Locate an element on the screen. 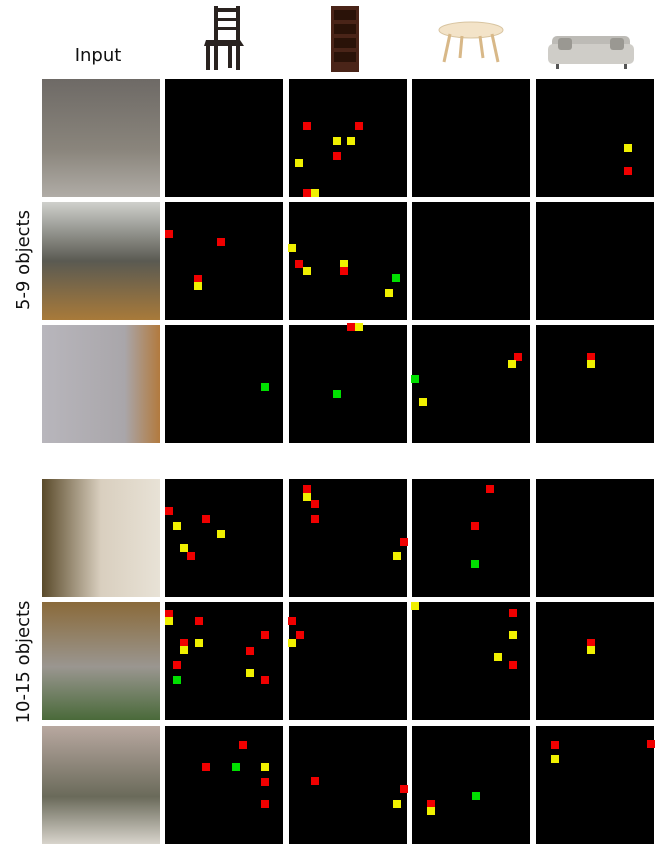 The width and height of the screenshot is (662, 845). input-label: Input is located at coordinates (98, 55).